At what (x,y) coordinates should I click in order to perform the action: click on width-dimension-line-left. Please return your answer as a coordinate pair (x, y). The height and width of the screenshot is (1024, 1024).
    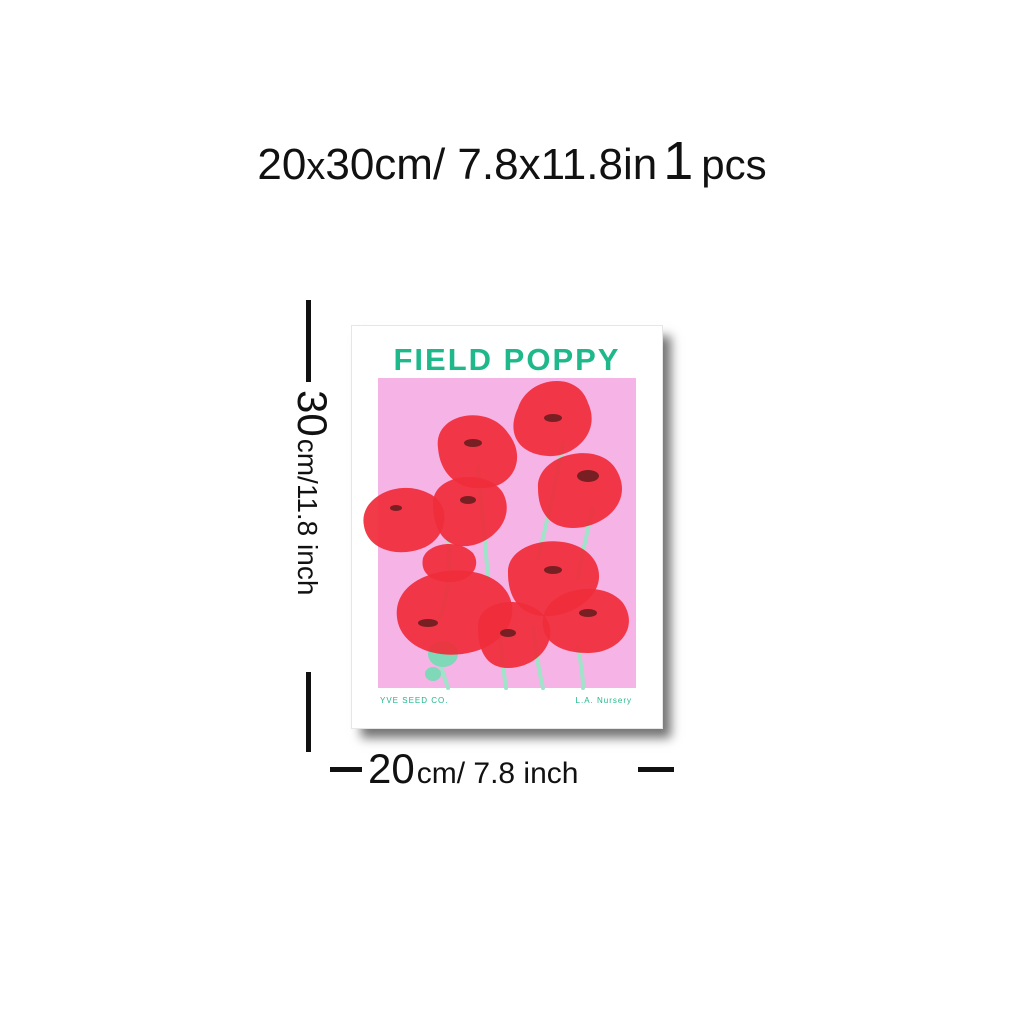
    Looking at the image, I should click on (346, 769).